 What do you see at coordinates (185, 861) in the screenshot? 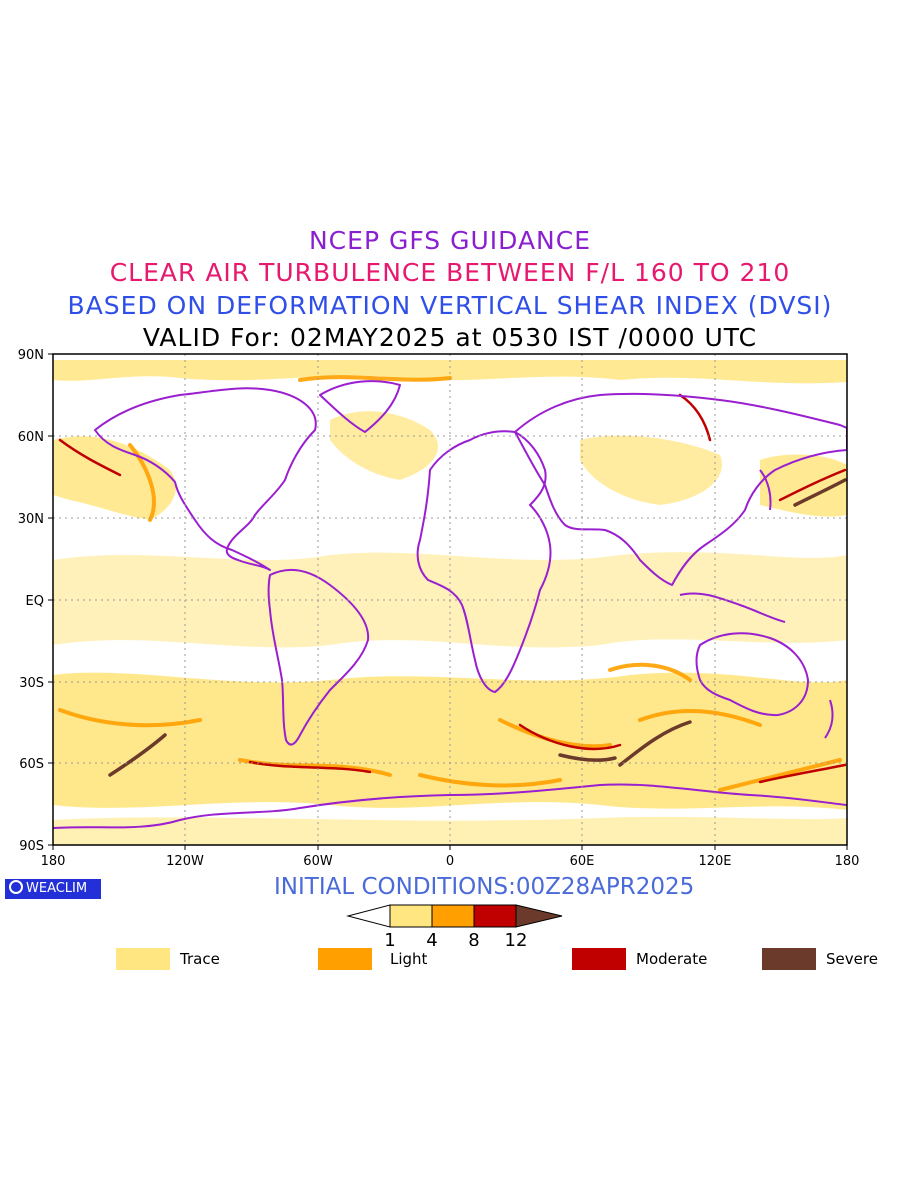
I see `lon-label-120w: 120W` at bounding box center [185, 861].